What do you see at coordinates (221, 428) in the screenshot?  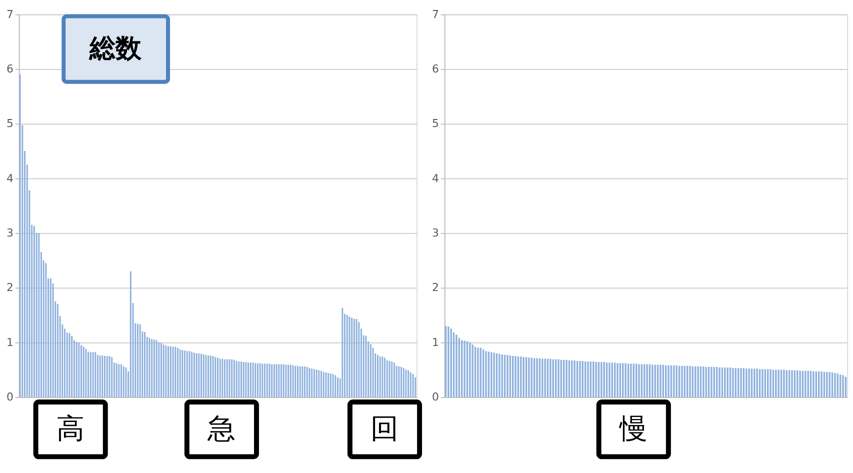 I see `text: 急` at bounding box center [221, 428].